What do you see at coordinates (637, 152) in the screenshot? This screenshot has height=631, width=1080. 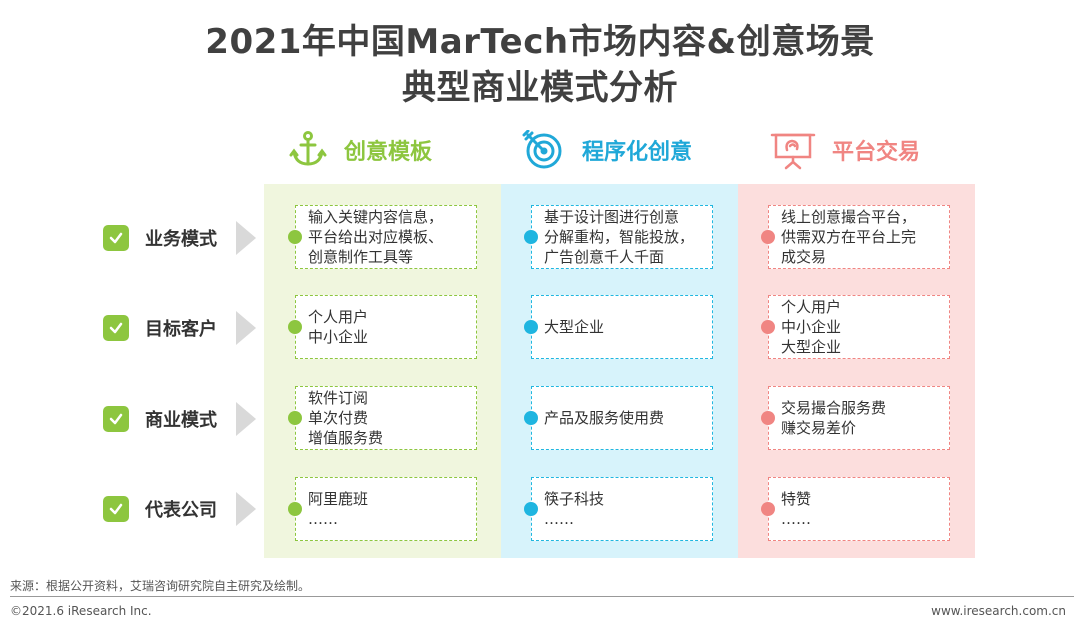 I see `column-header-label: 程序化创意` at bounding box center [637, 152].